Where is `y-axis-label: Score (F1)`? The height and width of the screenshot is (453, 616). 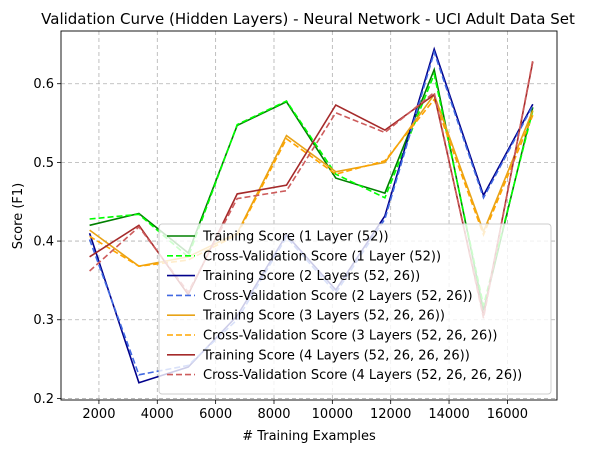 y-axis-label: Score (F1) is located at coordinates (18, 216).